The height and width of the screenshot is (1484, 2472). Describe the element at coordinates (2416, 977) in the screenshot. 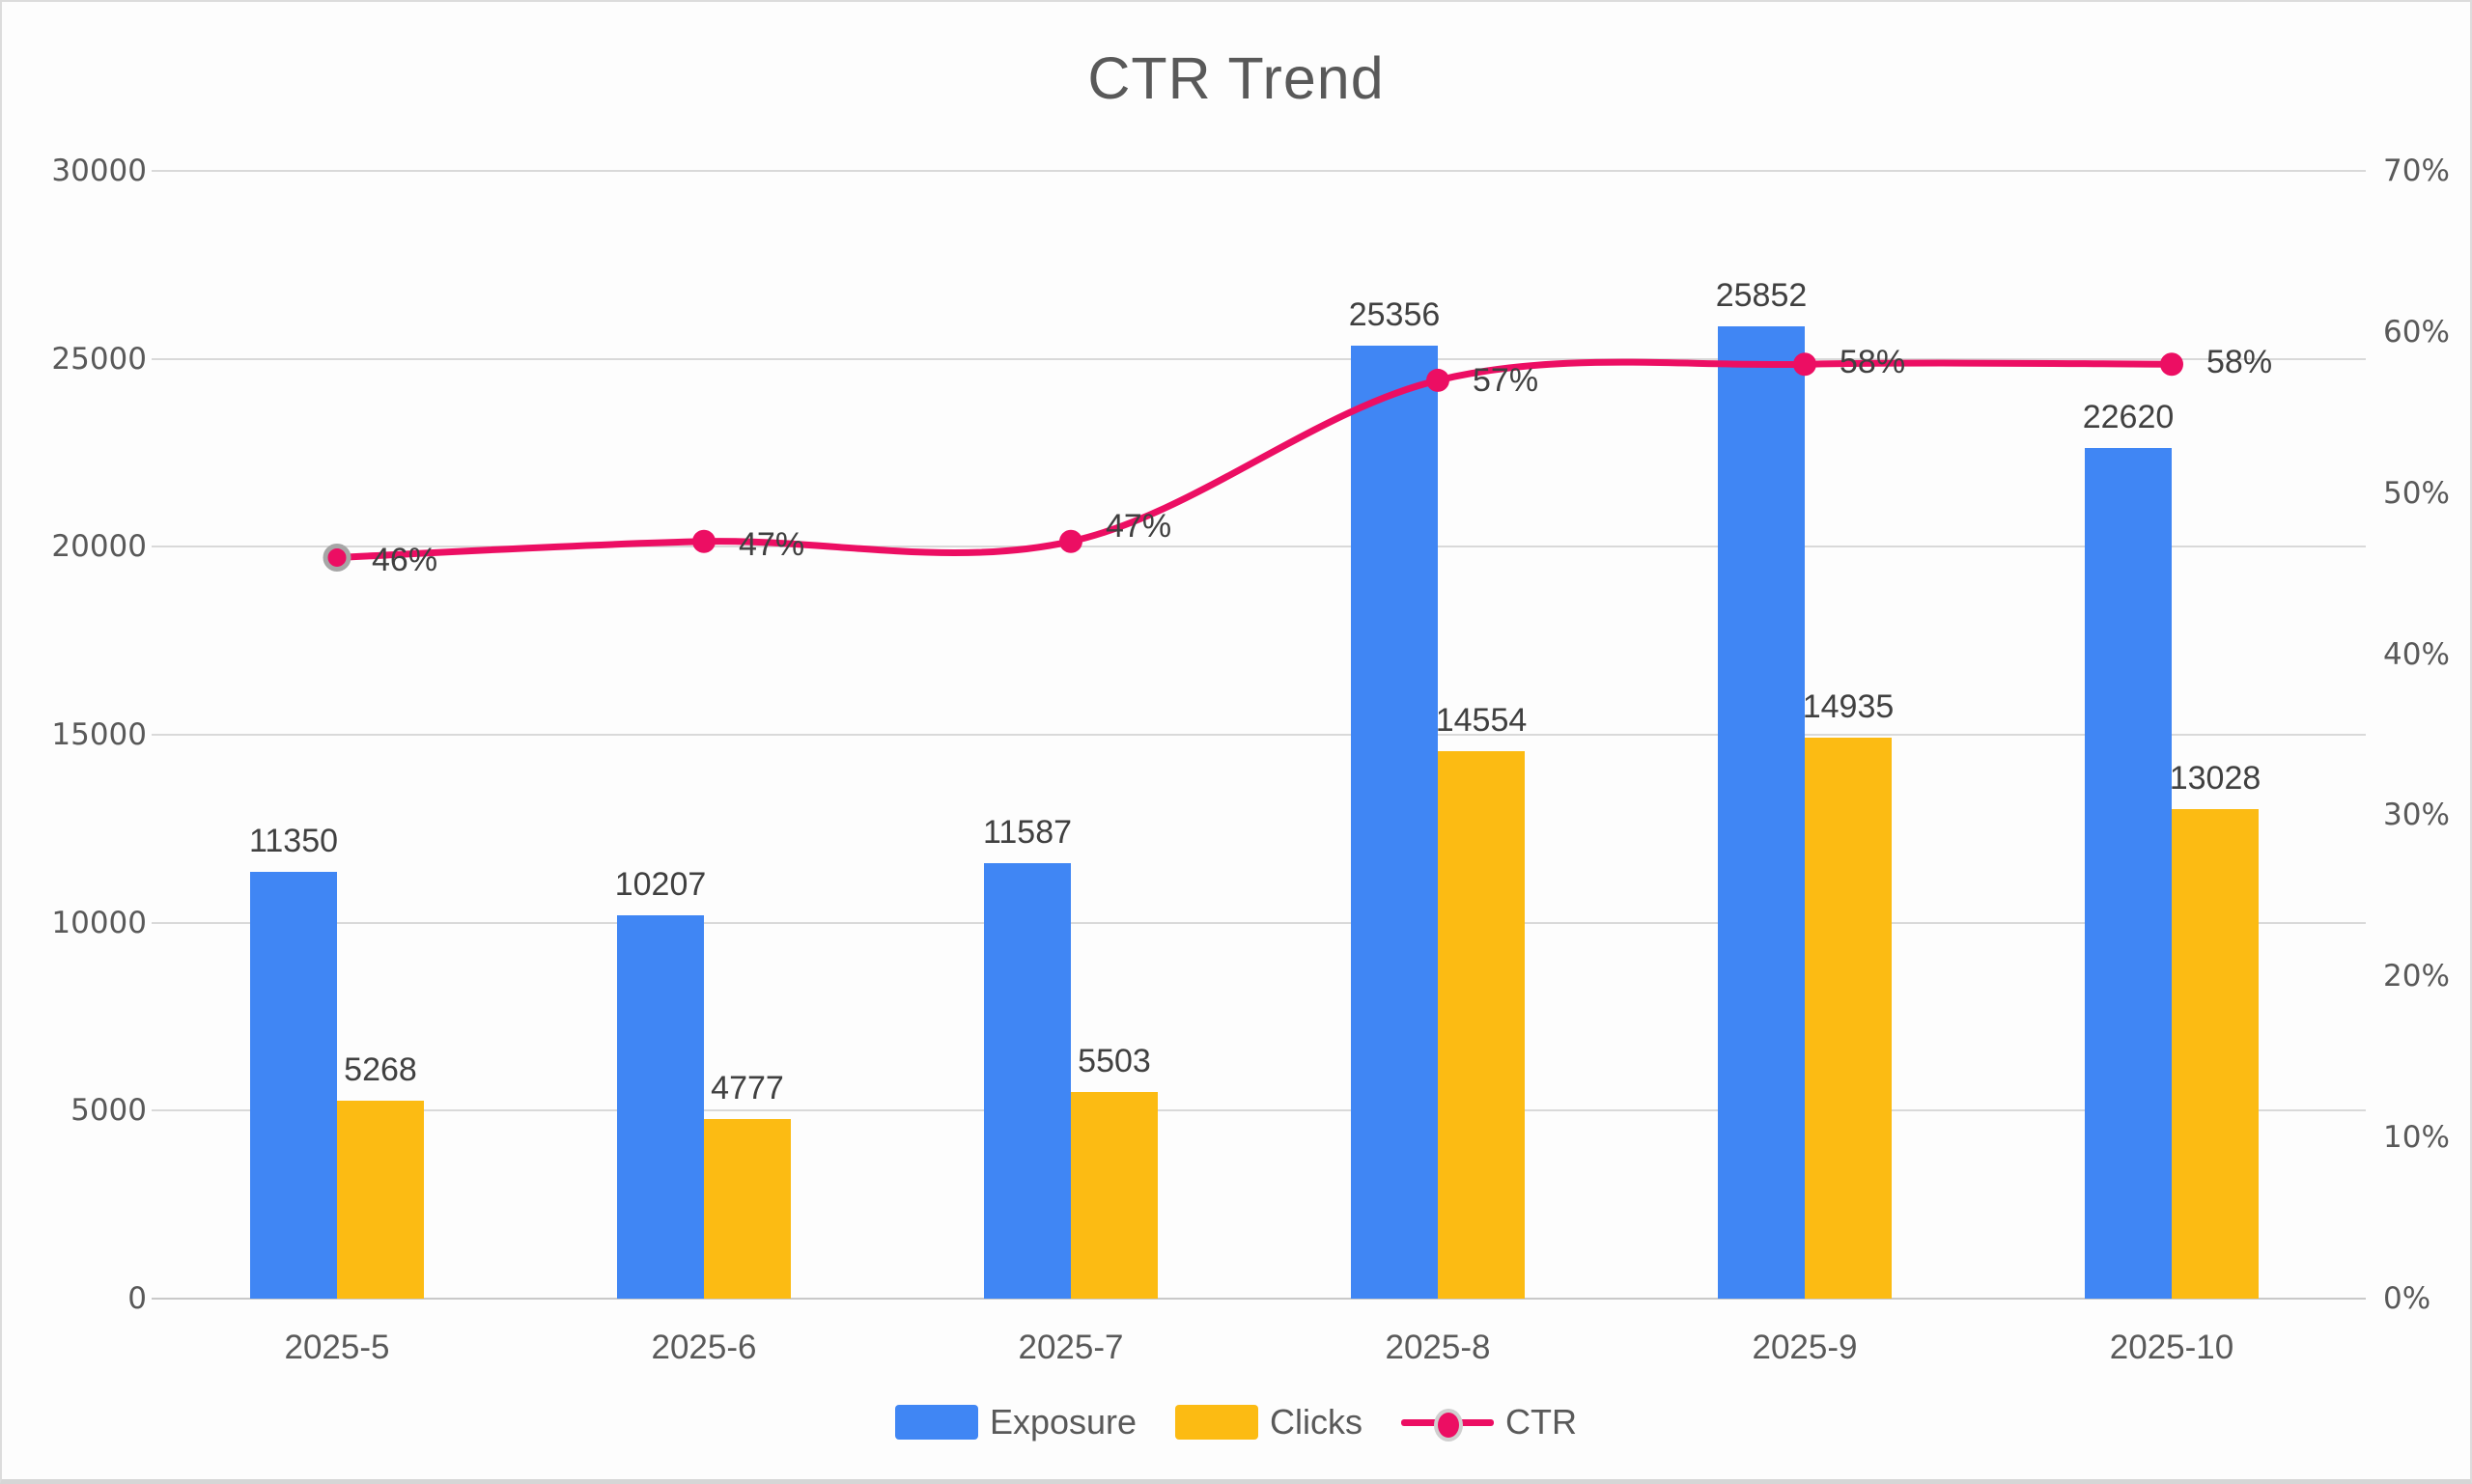

I see `right-axis-tick-label: 20%` at that location.